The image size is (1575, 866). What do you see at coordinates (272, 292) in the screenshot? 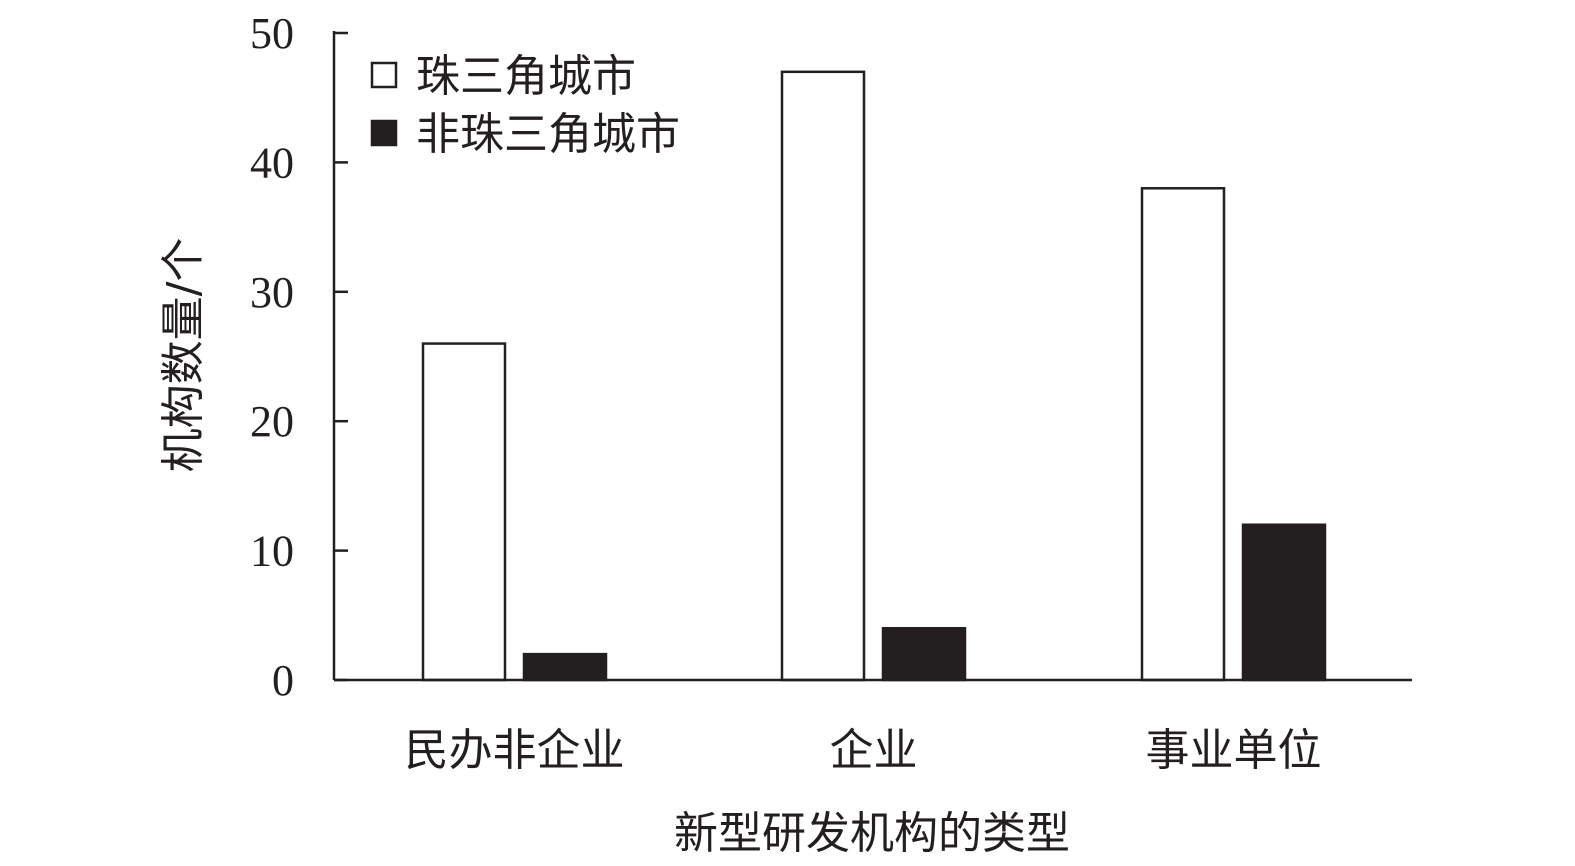
I see `y-tick-label-30: 30` at bounding box center [272, 292].